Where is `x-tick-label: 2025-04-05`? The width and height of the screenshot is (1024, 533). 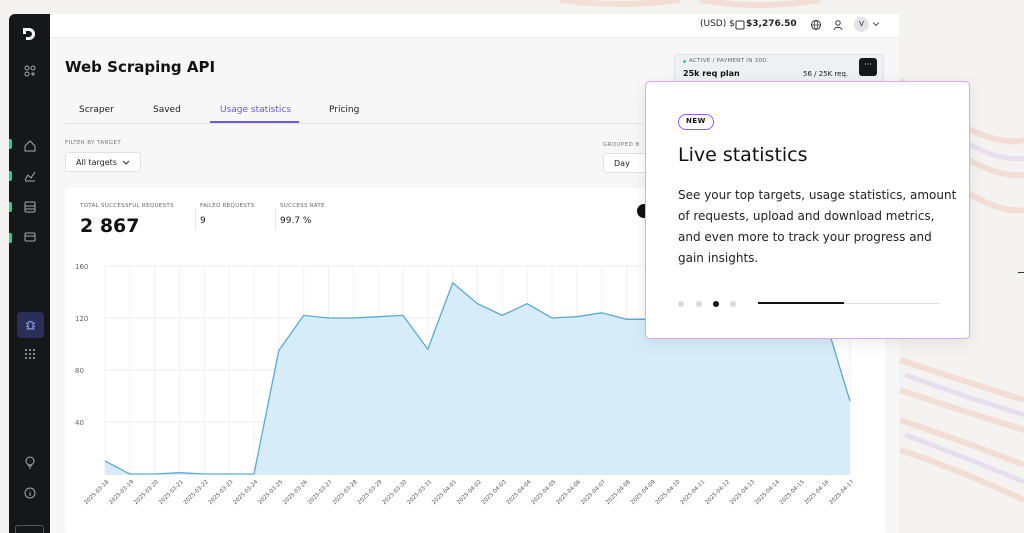
x-tick-label: 2025-04-05 is located at coordinates (544, 492).